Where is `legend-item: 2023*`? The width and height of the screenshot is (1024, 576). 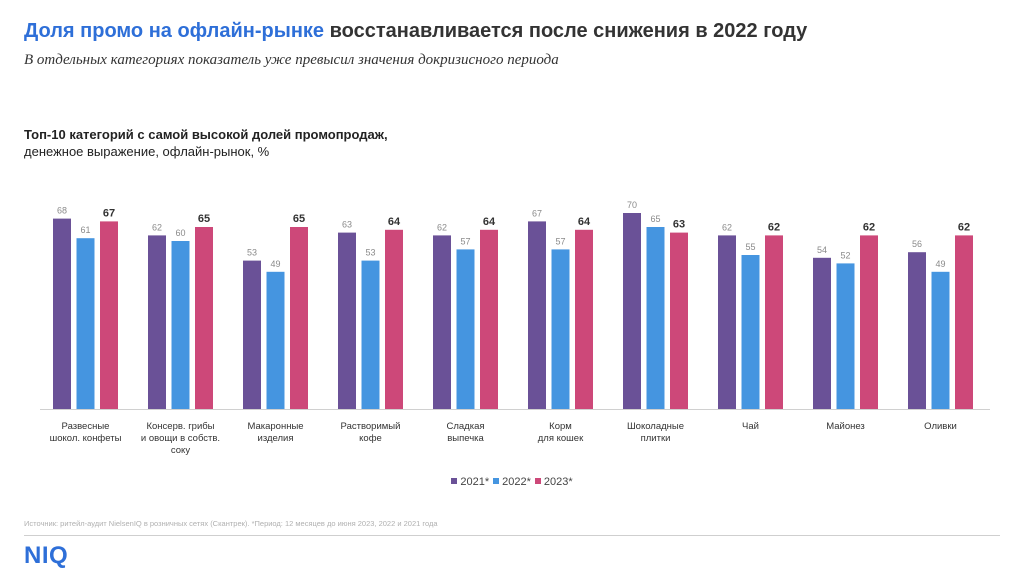 legend-item: 2023* is located at coordinates (553, 482).